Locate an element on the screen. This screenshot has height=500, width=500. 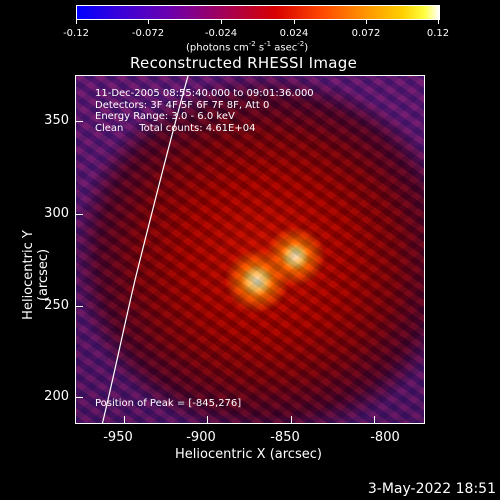
info-energy-range: Energy Range: 3.0 - 6.0 keV is located at coordinates (165, 116).